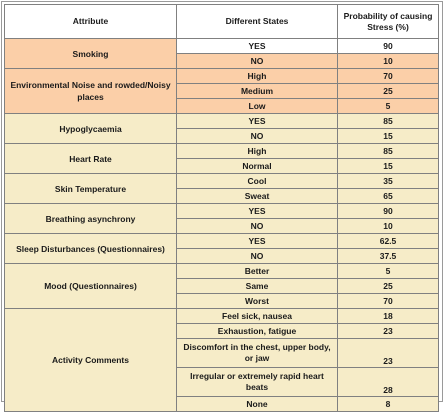 Image resolution: width=444 pixels, height=412 pixels. Describe the element at coordinates (257, 166) in the screenshot. I see `state-cell: Normal` at that location.